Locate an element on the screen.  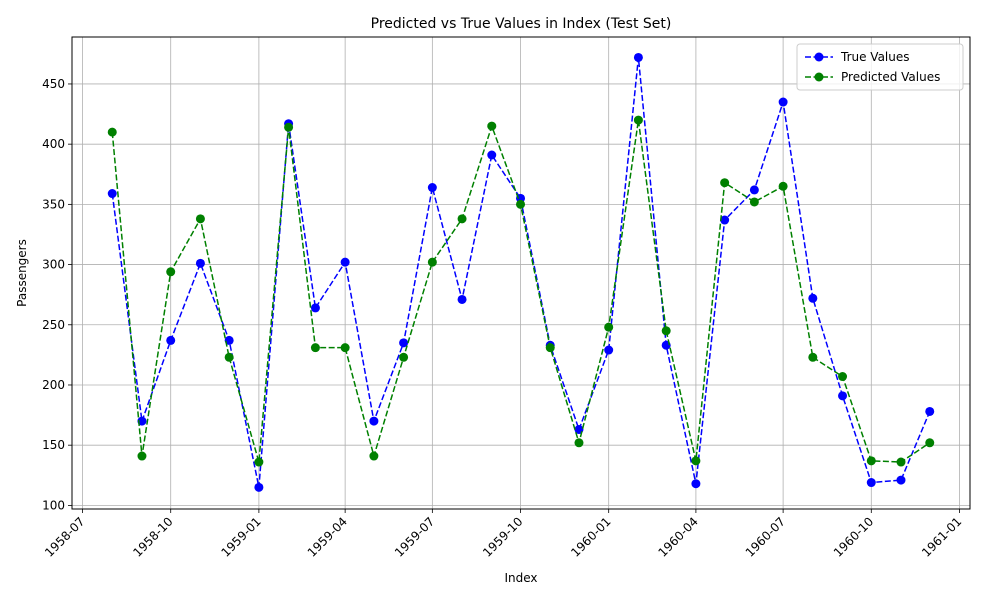
y-tick-label: 150 is located at coordinates (53, 445).